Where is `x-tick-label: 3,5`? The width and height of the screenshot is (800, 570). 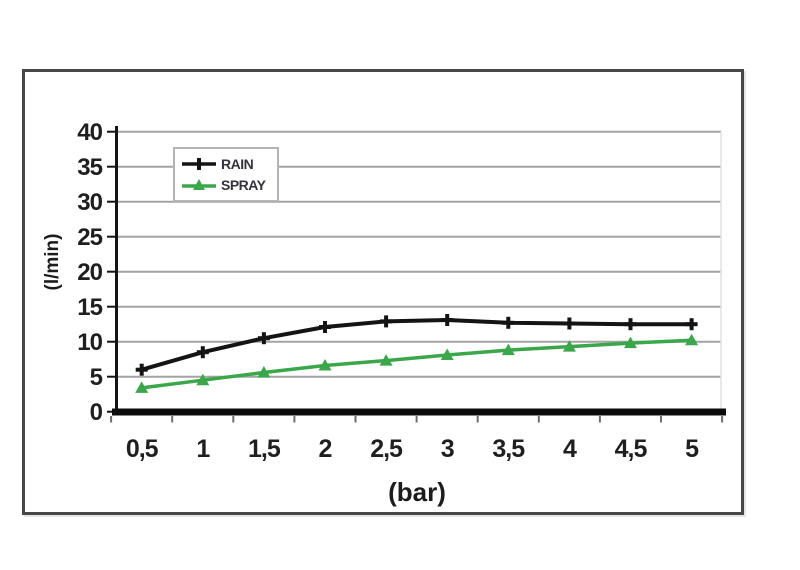 x-tick-label: 3,5 is located at coordinates (508, 449).